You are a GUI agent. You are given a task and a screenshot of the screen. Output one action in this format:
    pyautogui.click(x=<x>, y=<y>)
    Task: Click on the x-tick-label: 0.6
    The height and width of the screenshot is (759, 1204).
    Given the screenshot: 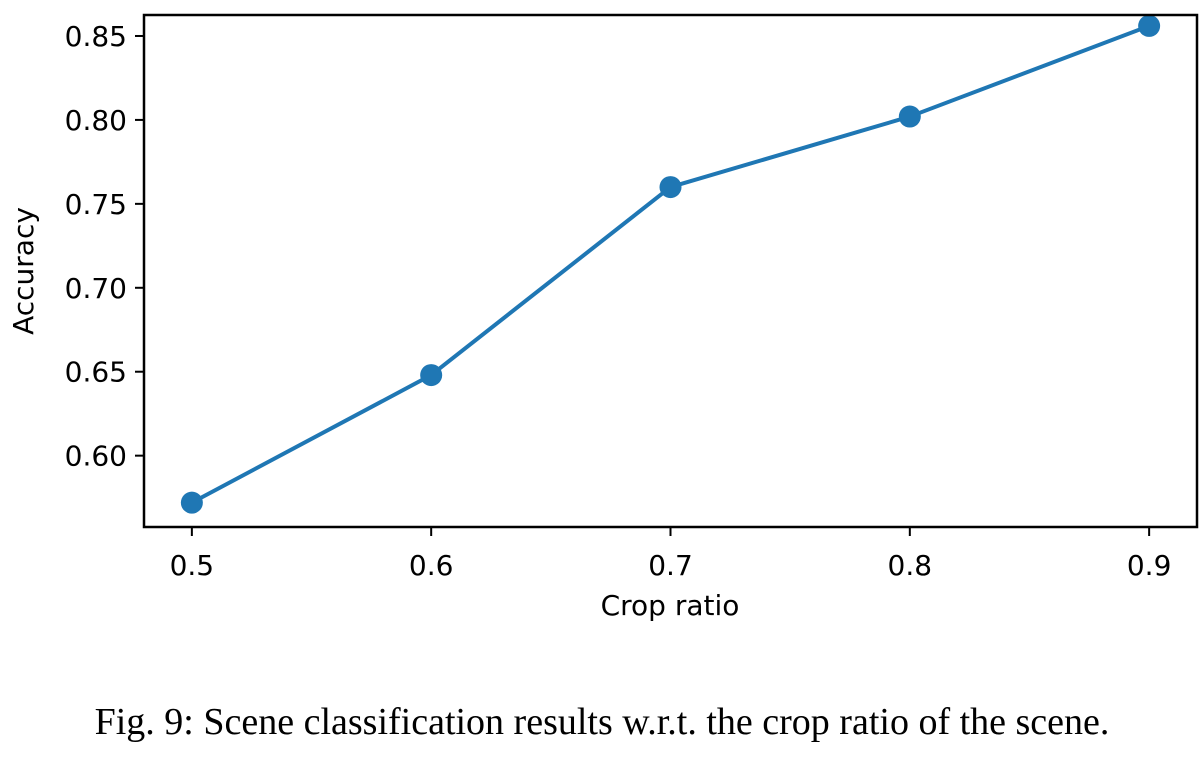 What is the action you would take?
    pyautogui.click(x=431, y=565)
    